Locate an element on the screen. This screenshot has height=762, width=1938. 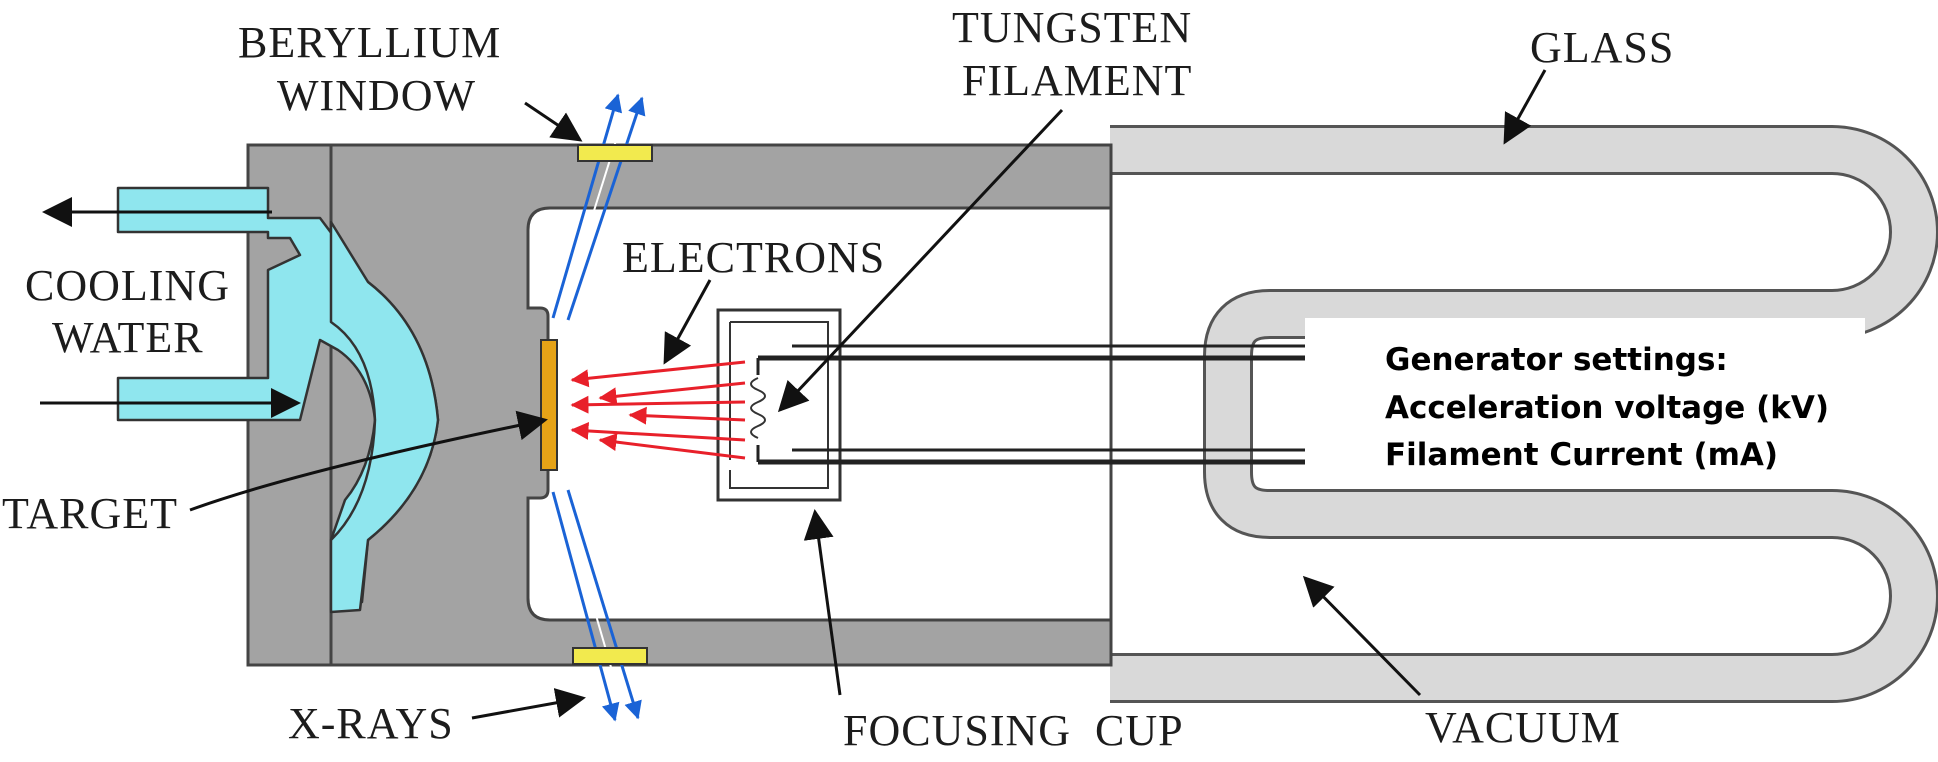
label-tungsten-filament-line1: TUNGSTEN is located at coordinates (1072, 27).